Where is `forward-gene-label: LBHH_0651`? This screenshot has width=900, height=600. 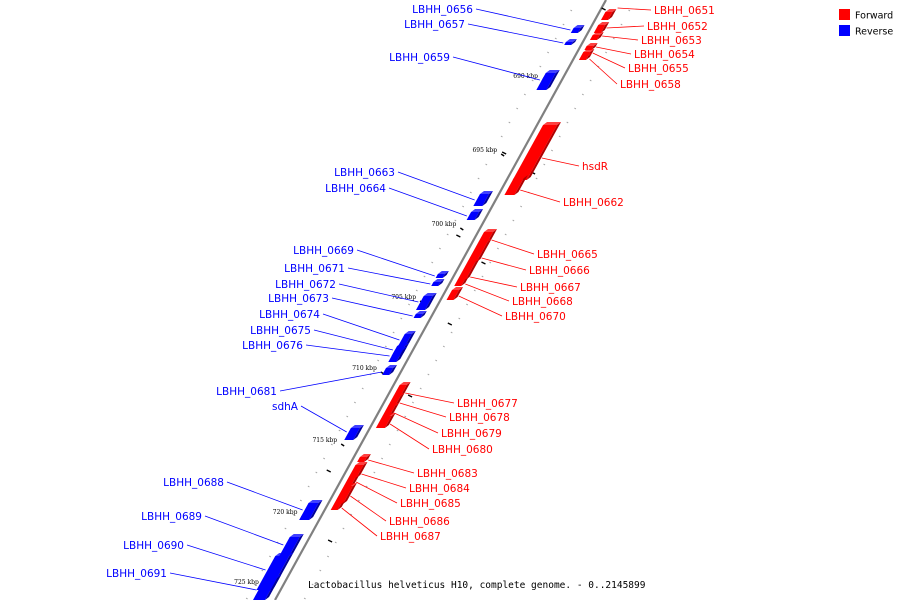 forward-gene-label: LBHH_0651 is located at coordinates (684, 11).